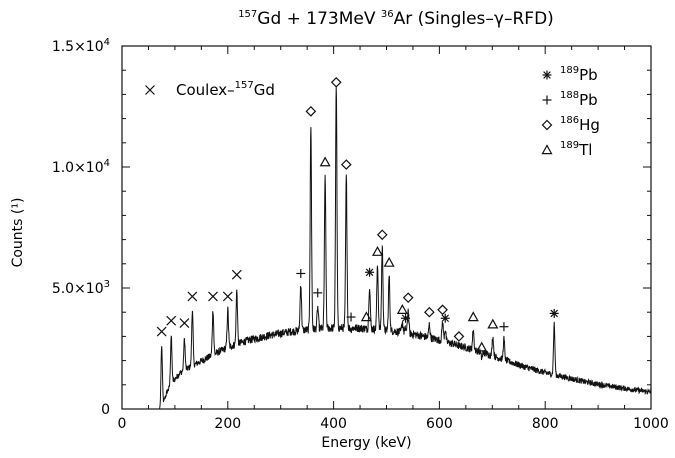 The height and width of the screenshot is (458, 675). What do you see at coordinates (225, 89) in the screenshot?
I see `legend-coulex-label: Coulex–157Gd` at bounding box center [225, 89].